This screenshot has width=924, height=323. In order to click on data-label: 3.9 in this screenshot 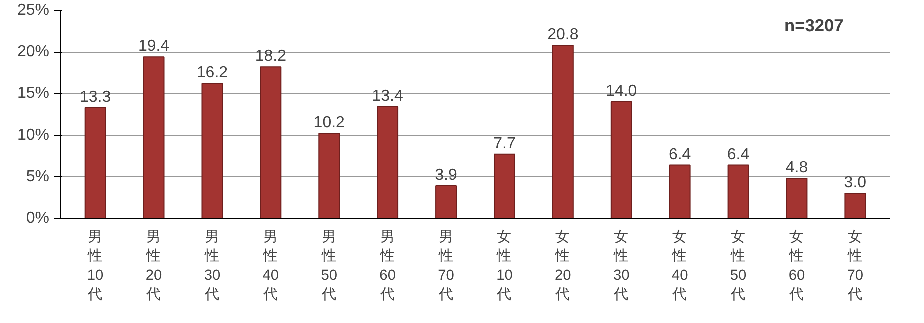, I will do `click(446, 175)`.